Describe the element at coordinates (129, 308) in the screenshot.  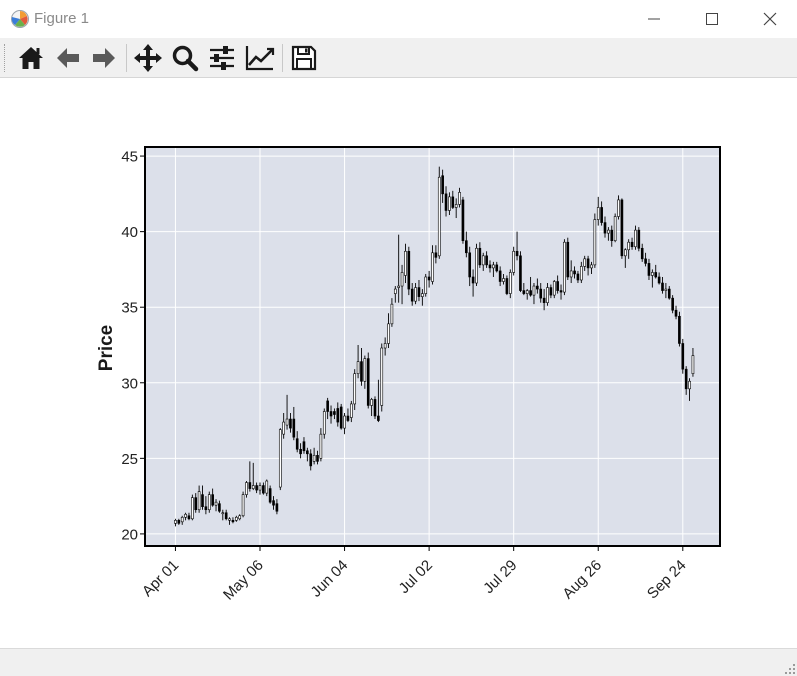
I see `y-tick-label: 35` at that location.